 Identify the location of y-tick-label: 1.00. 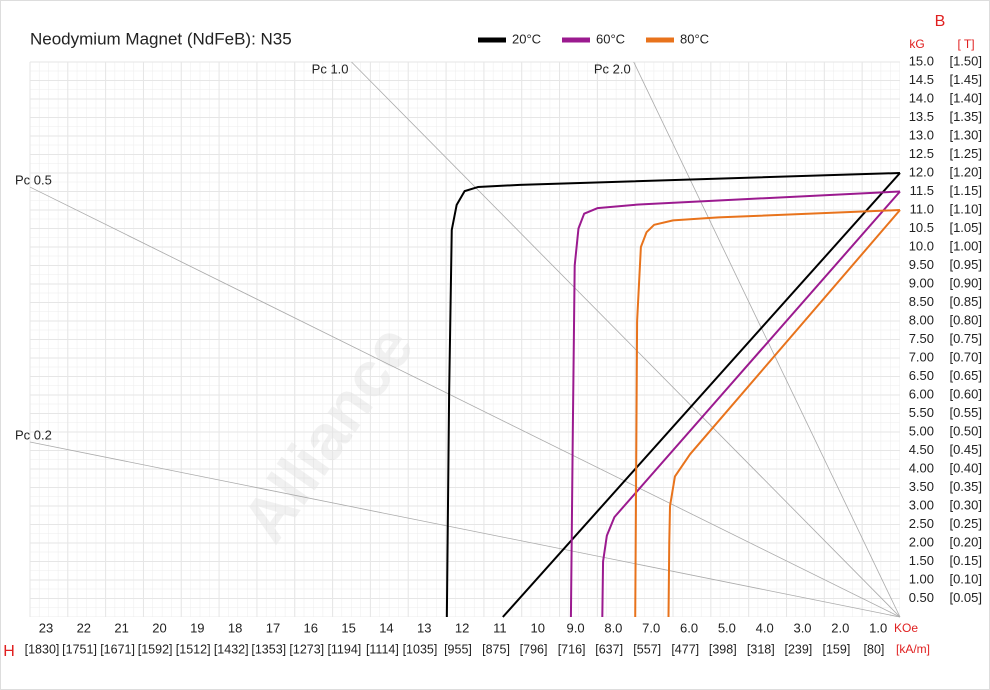
(921, 578).